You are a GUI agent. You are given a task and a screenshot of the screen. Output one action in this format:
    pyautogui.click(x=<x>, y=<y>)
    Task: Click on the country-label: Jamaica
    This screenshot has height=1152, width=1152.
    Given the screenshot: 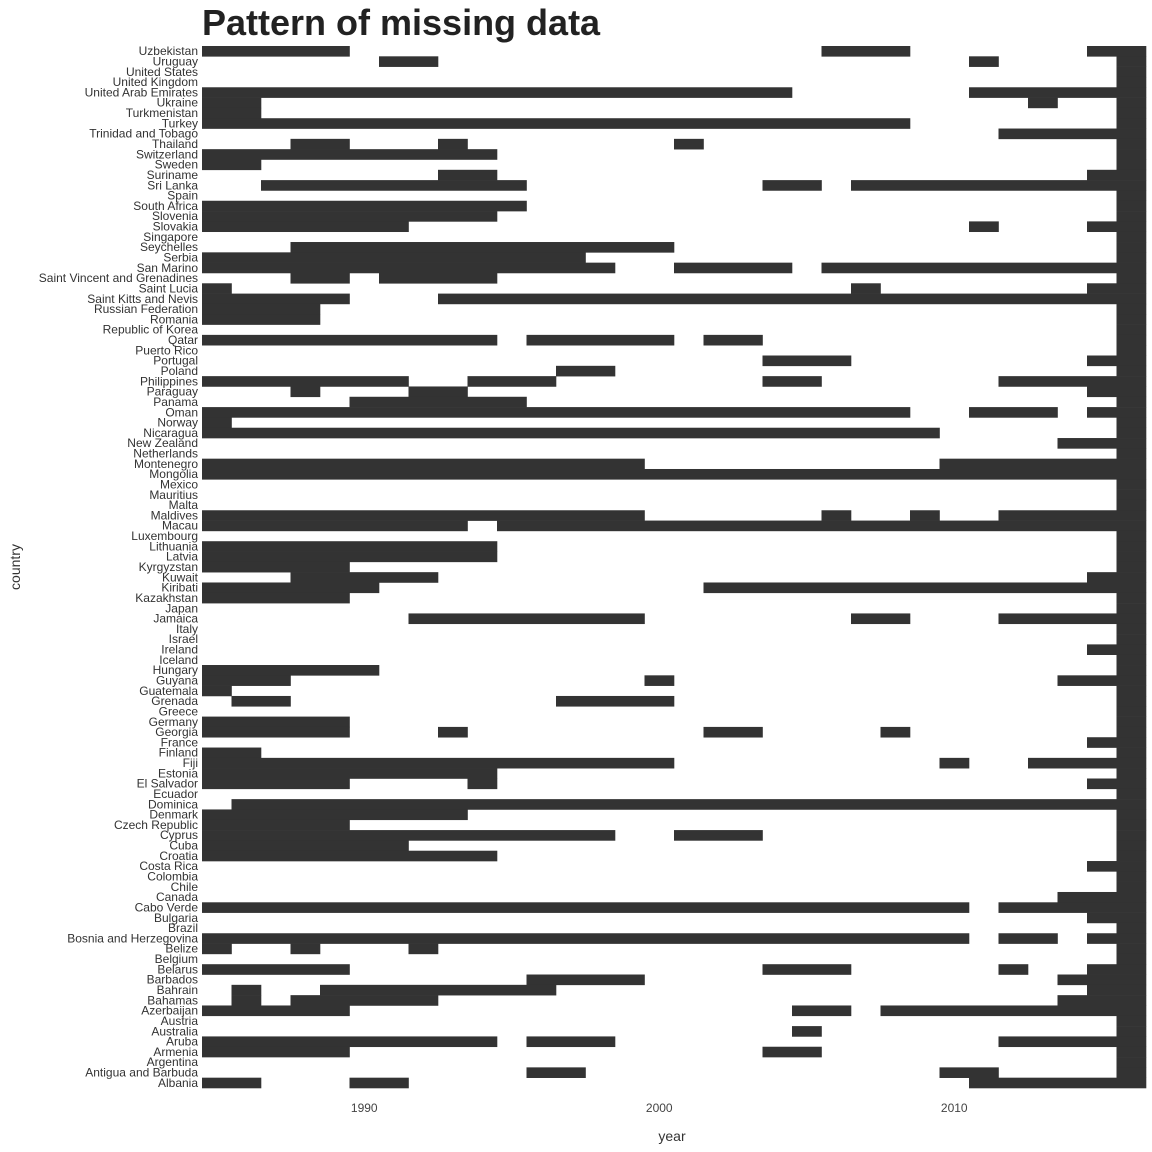 What is the action you would take?
    pyautogui.click(x=175, y=619)
    